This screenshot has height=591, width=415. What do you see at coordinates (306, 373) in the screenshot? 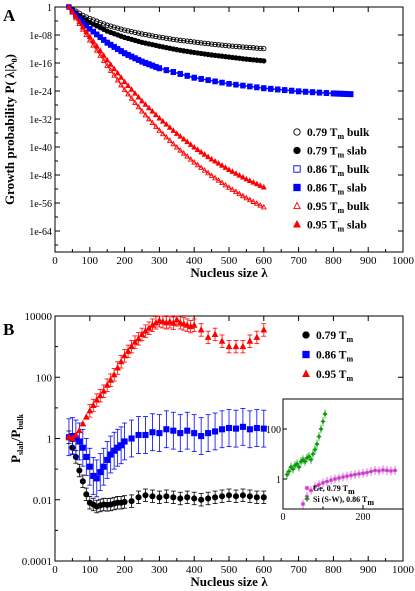
I see `legend-marker-b` at bounding box center [306, 373].